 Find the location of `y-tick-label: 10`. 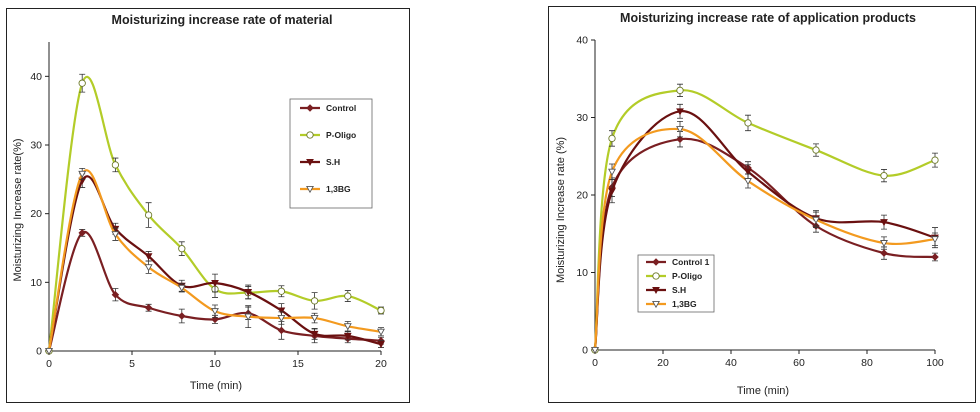

y-tick-label: 10 is located at coordinates (36, 283).